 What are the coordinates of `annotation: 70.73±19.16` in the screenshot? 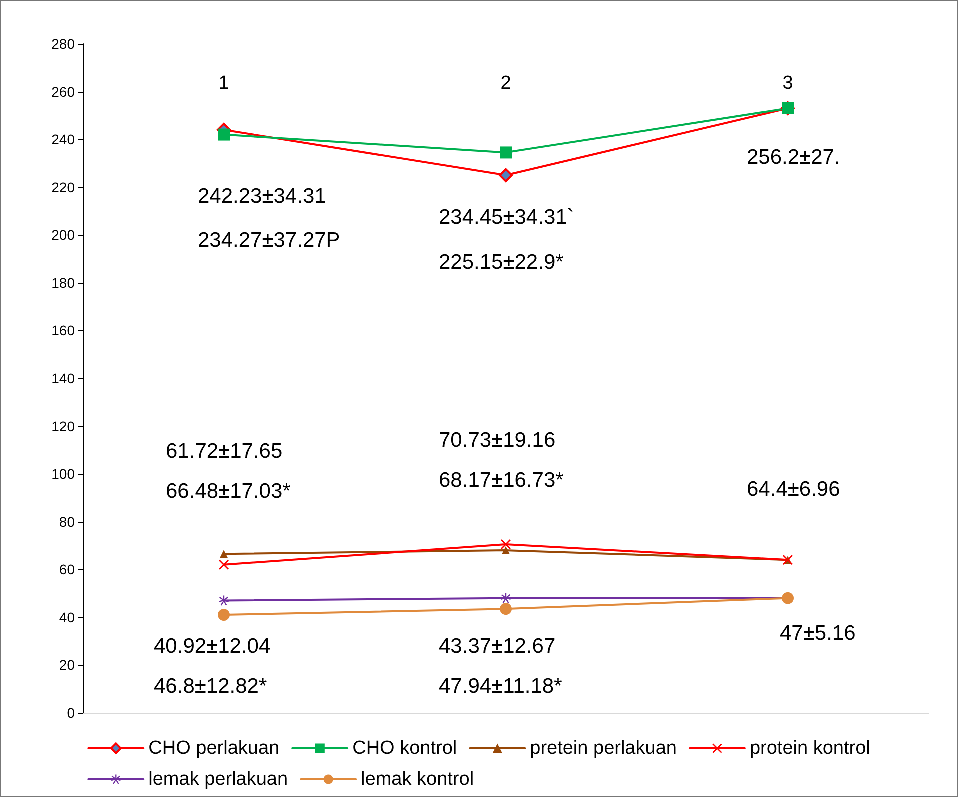 It's located at (497, 440).